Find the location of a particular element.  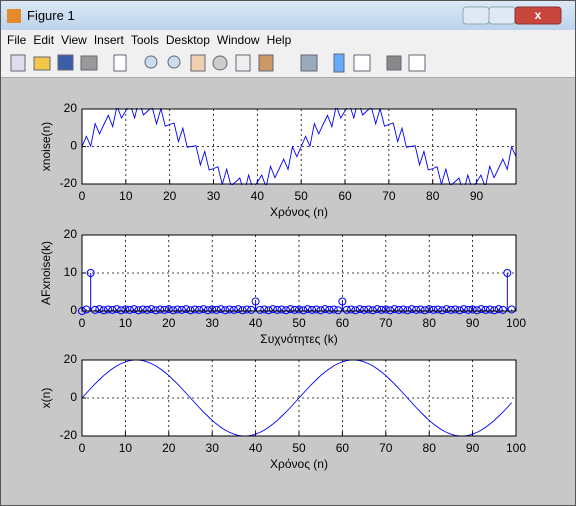

menu-item: Desktop is located at coordinates (187, 39).